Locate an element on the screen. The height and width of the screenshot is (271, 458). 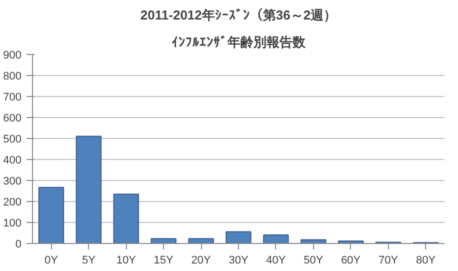
x-tick-label: 30Y is located at coordinates (238, 260).